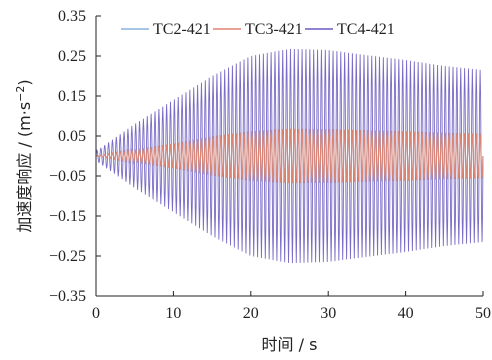 This screenshot has height=360, width=492. Describe the element at coordinates (24, 82) in the screenshot. I see `y-axis-title-close: )` at that location.